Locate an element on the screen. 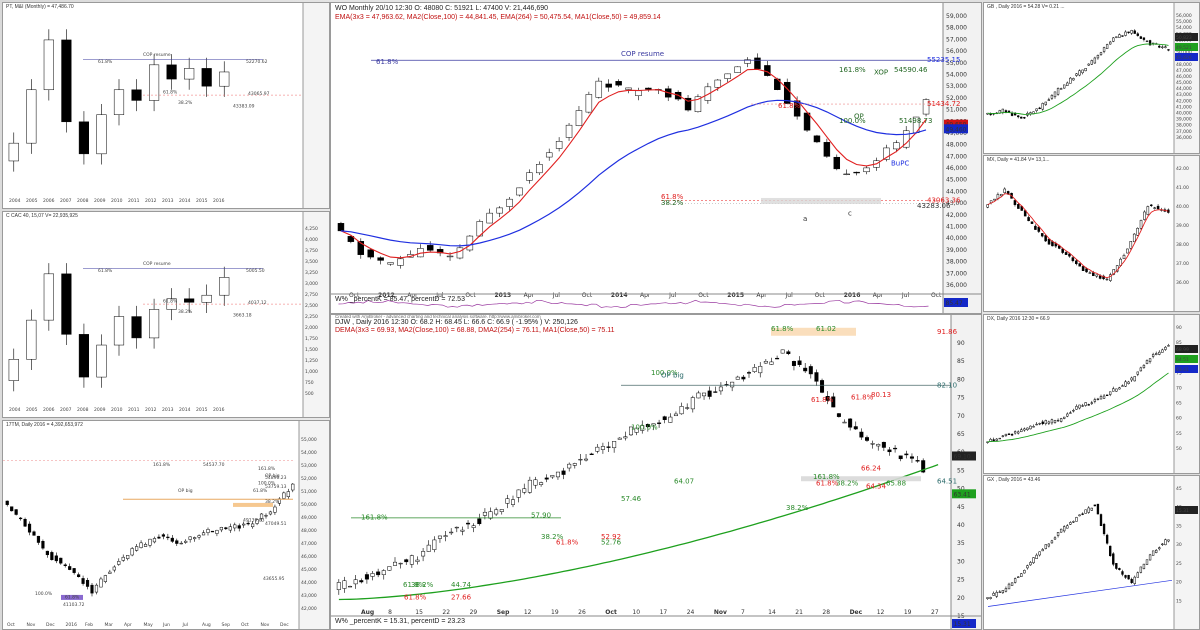 The image size is (1200, 630). right-price-tag: 49,521 is located at coordinates (1184, 48).